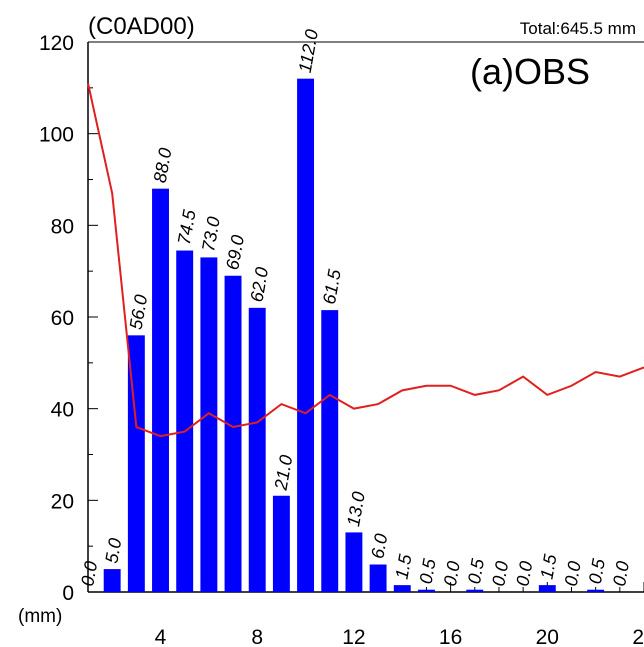 The height and width of the screenshot is (647, 644). What do you see at coordinates (353, 636) in the screenshot?
I see `x-tick-label: 12` at bounding box center [353, 636].